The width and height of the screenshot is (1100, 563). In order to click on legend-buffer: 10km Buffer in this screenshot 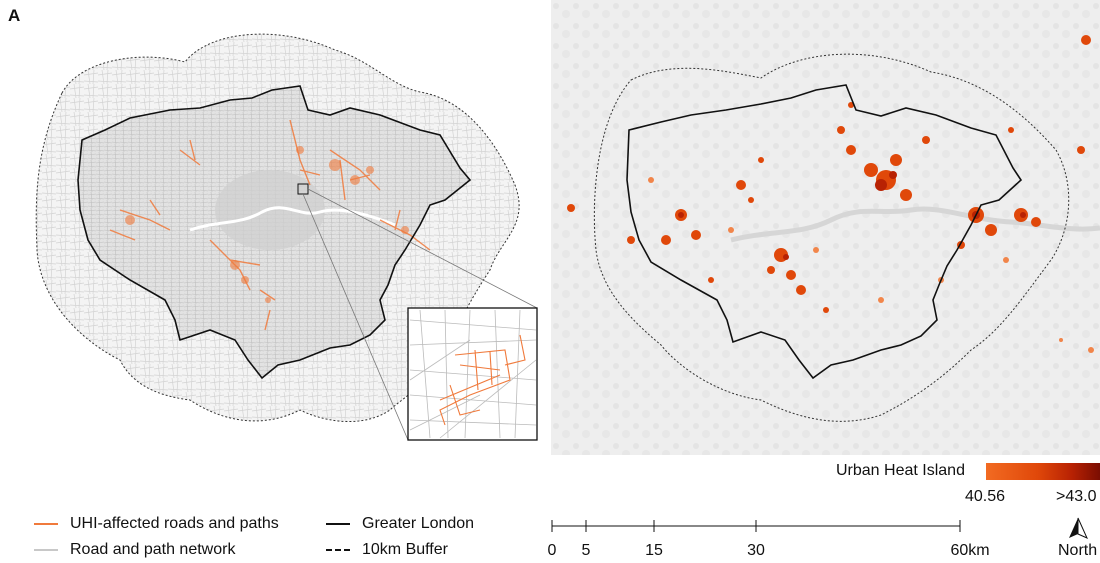, I will do `click(387, 550)`.